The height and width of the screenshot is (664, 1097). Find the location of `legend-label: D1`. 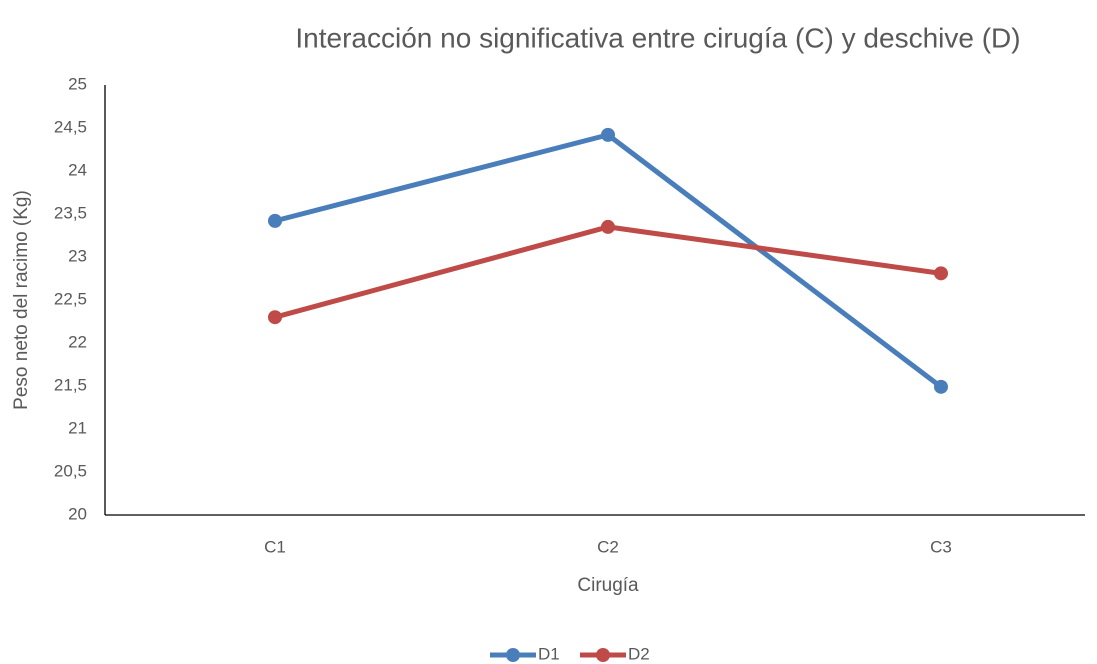

legend-label: D1 is located at coordinates (549, 653).